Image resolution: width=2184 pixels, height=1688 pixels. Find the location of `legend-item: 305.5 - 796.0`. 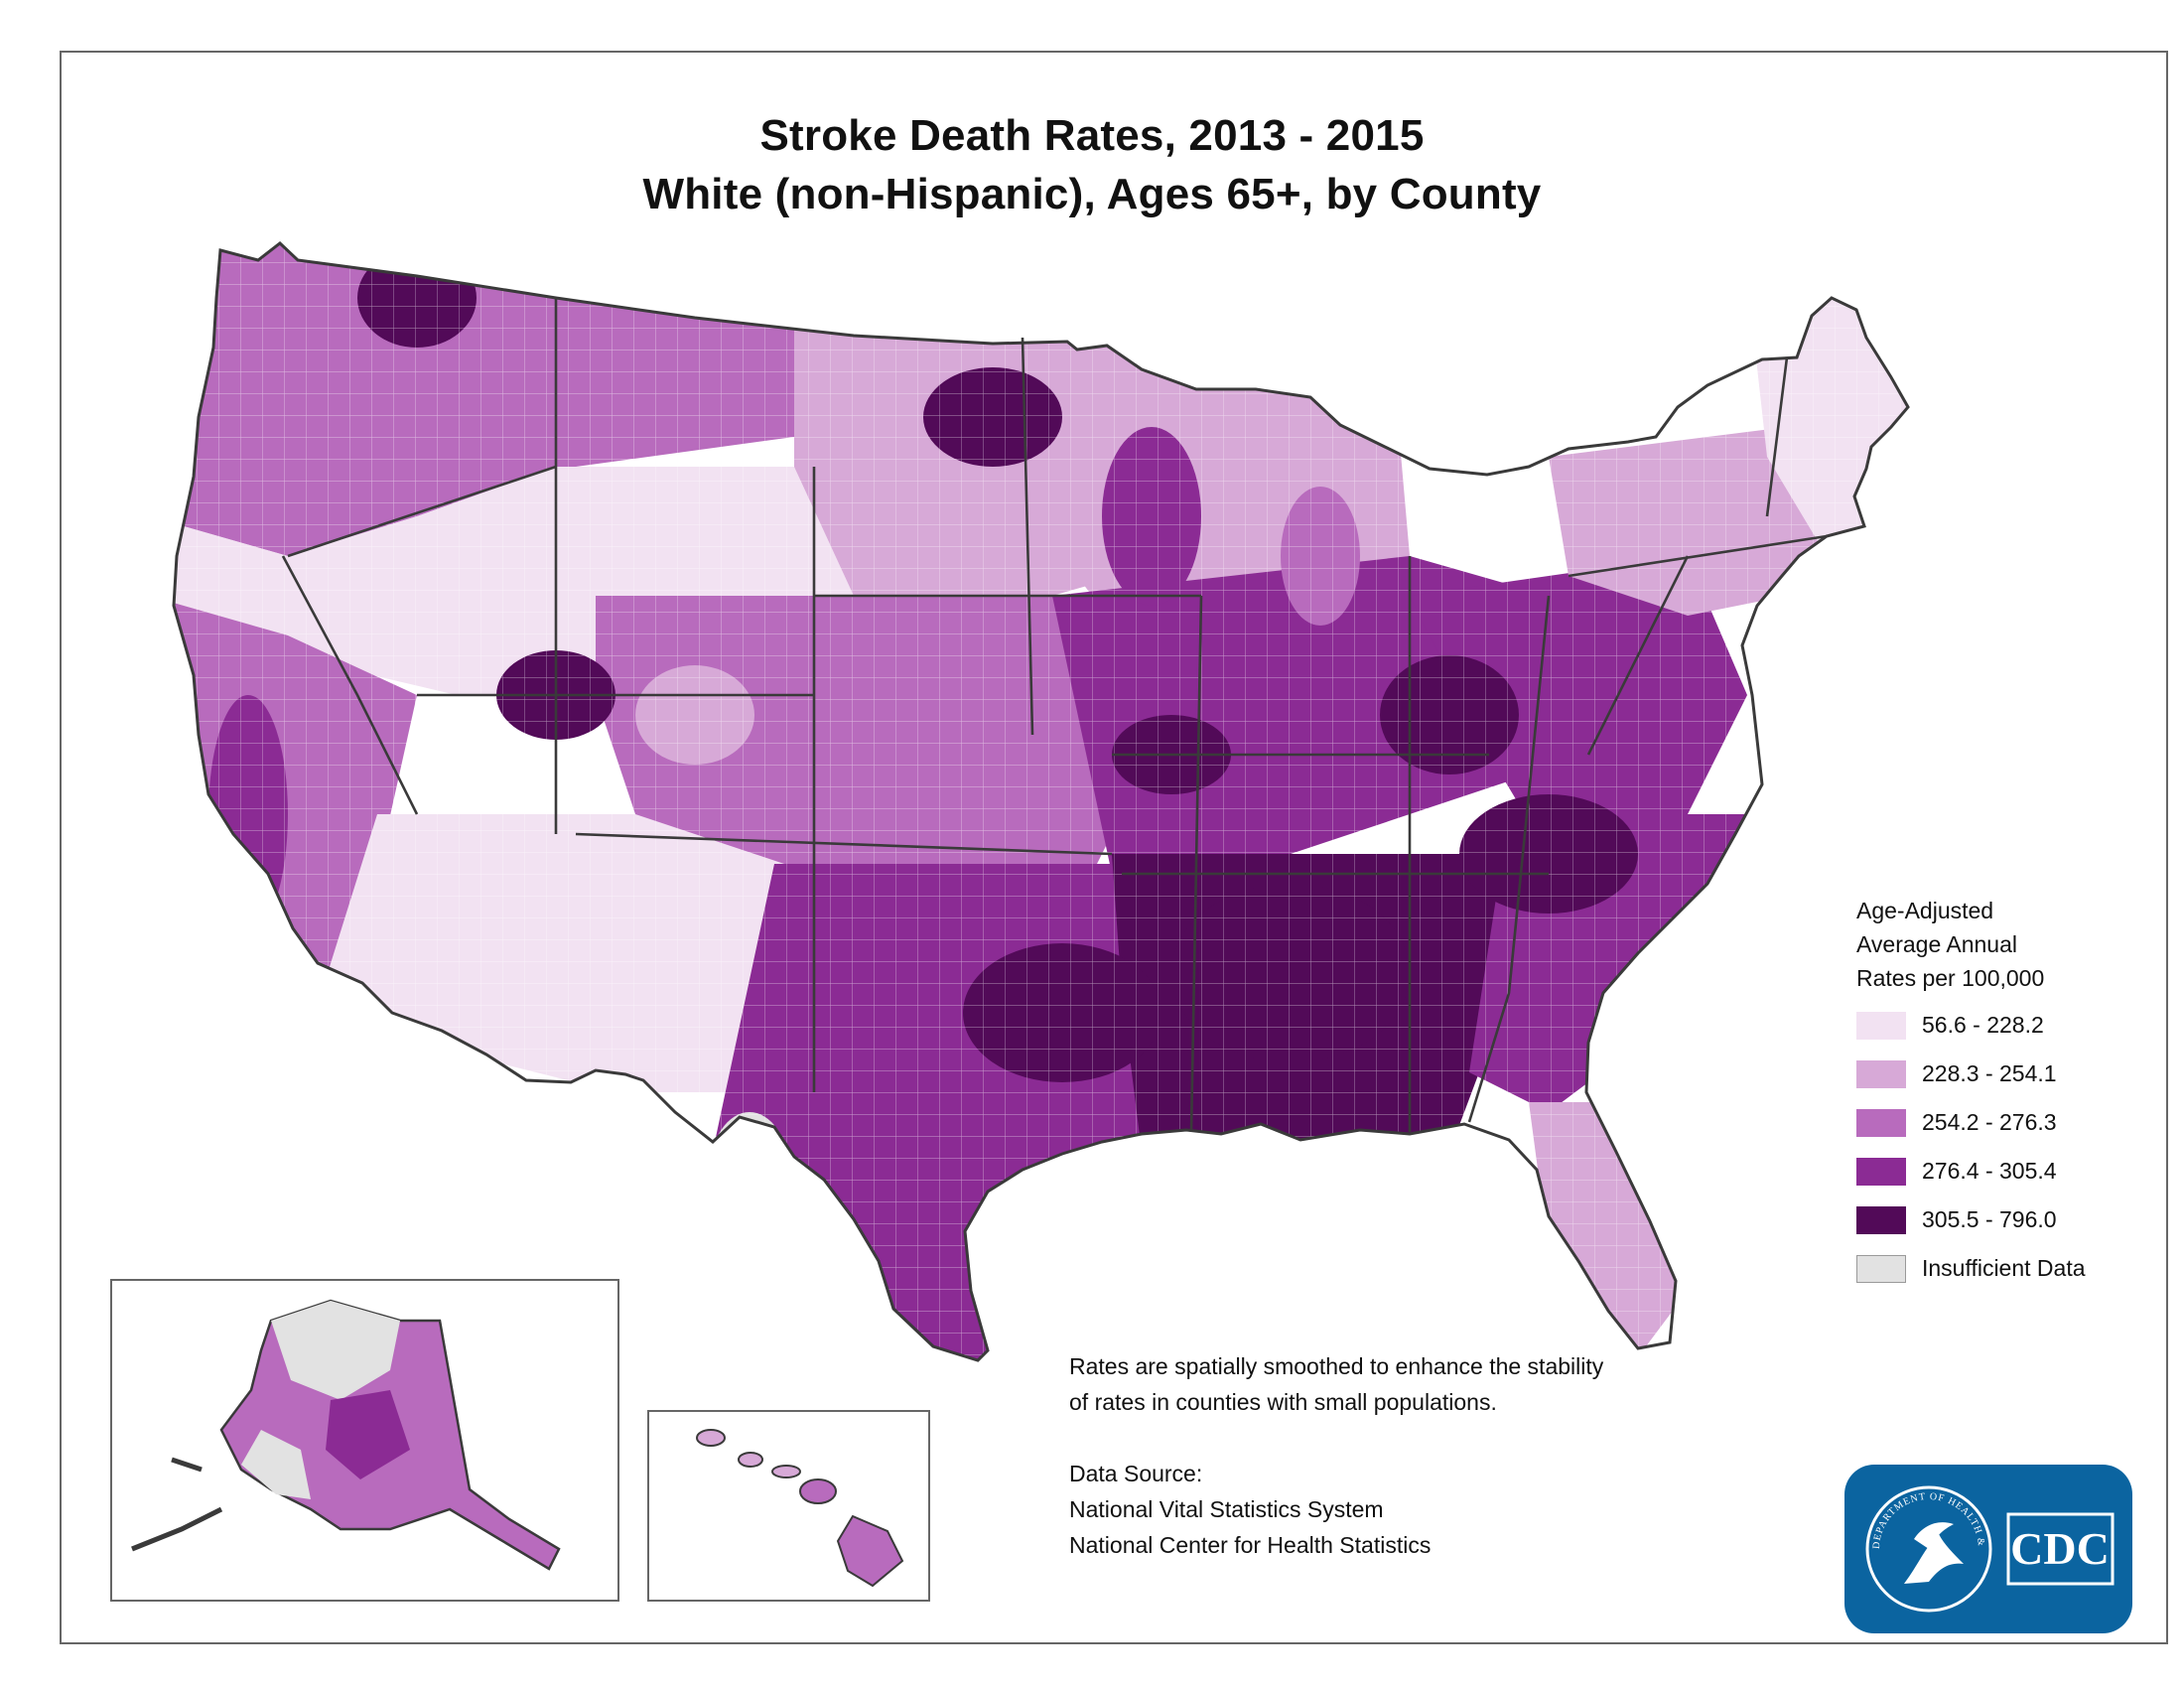

legend-item: 305.5 - 796.0 is located at coordinates (2005, 1220).